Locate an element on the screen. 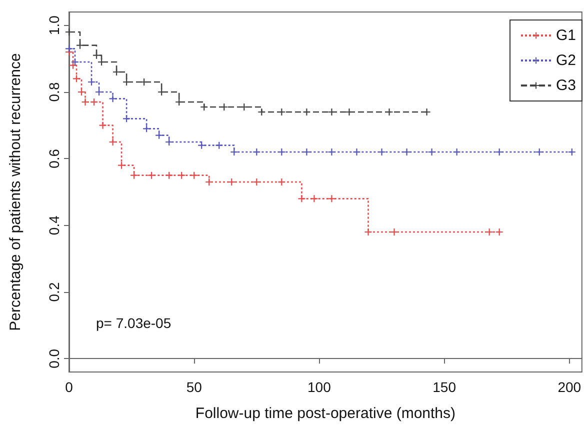 Image resolution: width=584 pixels, height=430 pixels. legend-label: G1 is located at coordinates (566, 35).